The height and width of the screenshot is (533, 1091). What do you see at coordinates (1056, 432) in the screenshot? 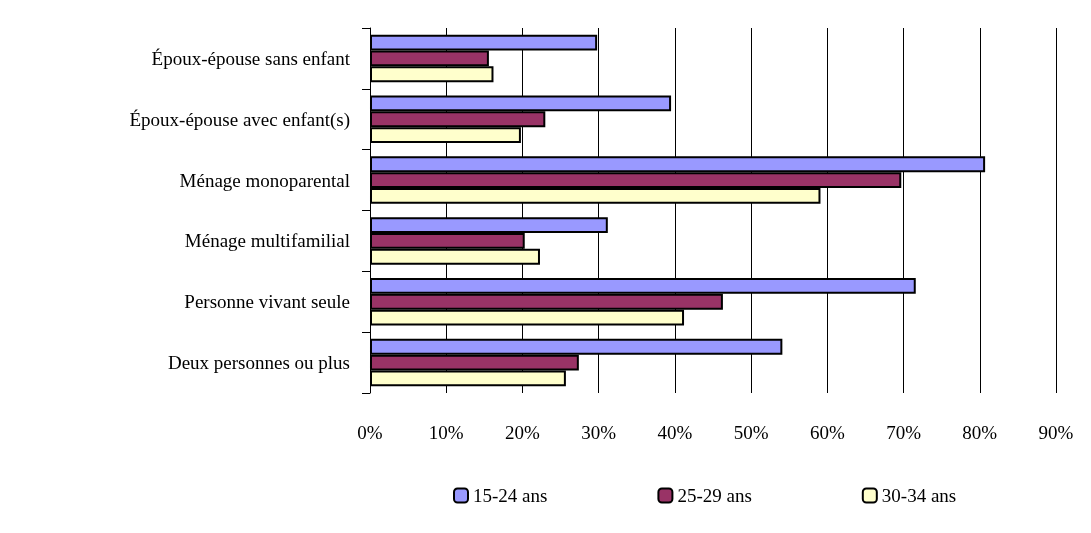
I see `x-tick-label: 90%` at bounding box center [1056, 432].